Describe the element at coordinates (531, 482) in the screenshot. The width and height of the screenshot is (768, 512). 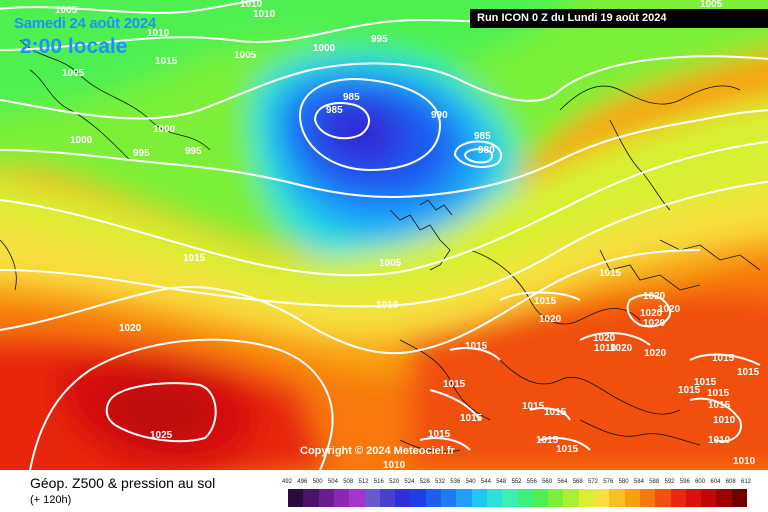
I see `legend-tick: 556` at that location.